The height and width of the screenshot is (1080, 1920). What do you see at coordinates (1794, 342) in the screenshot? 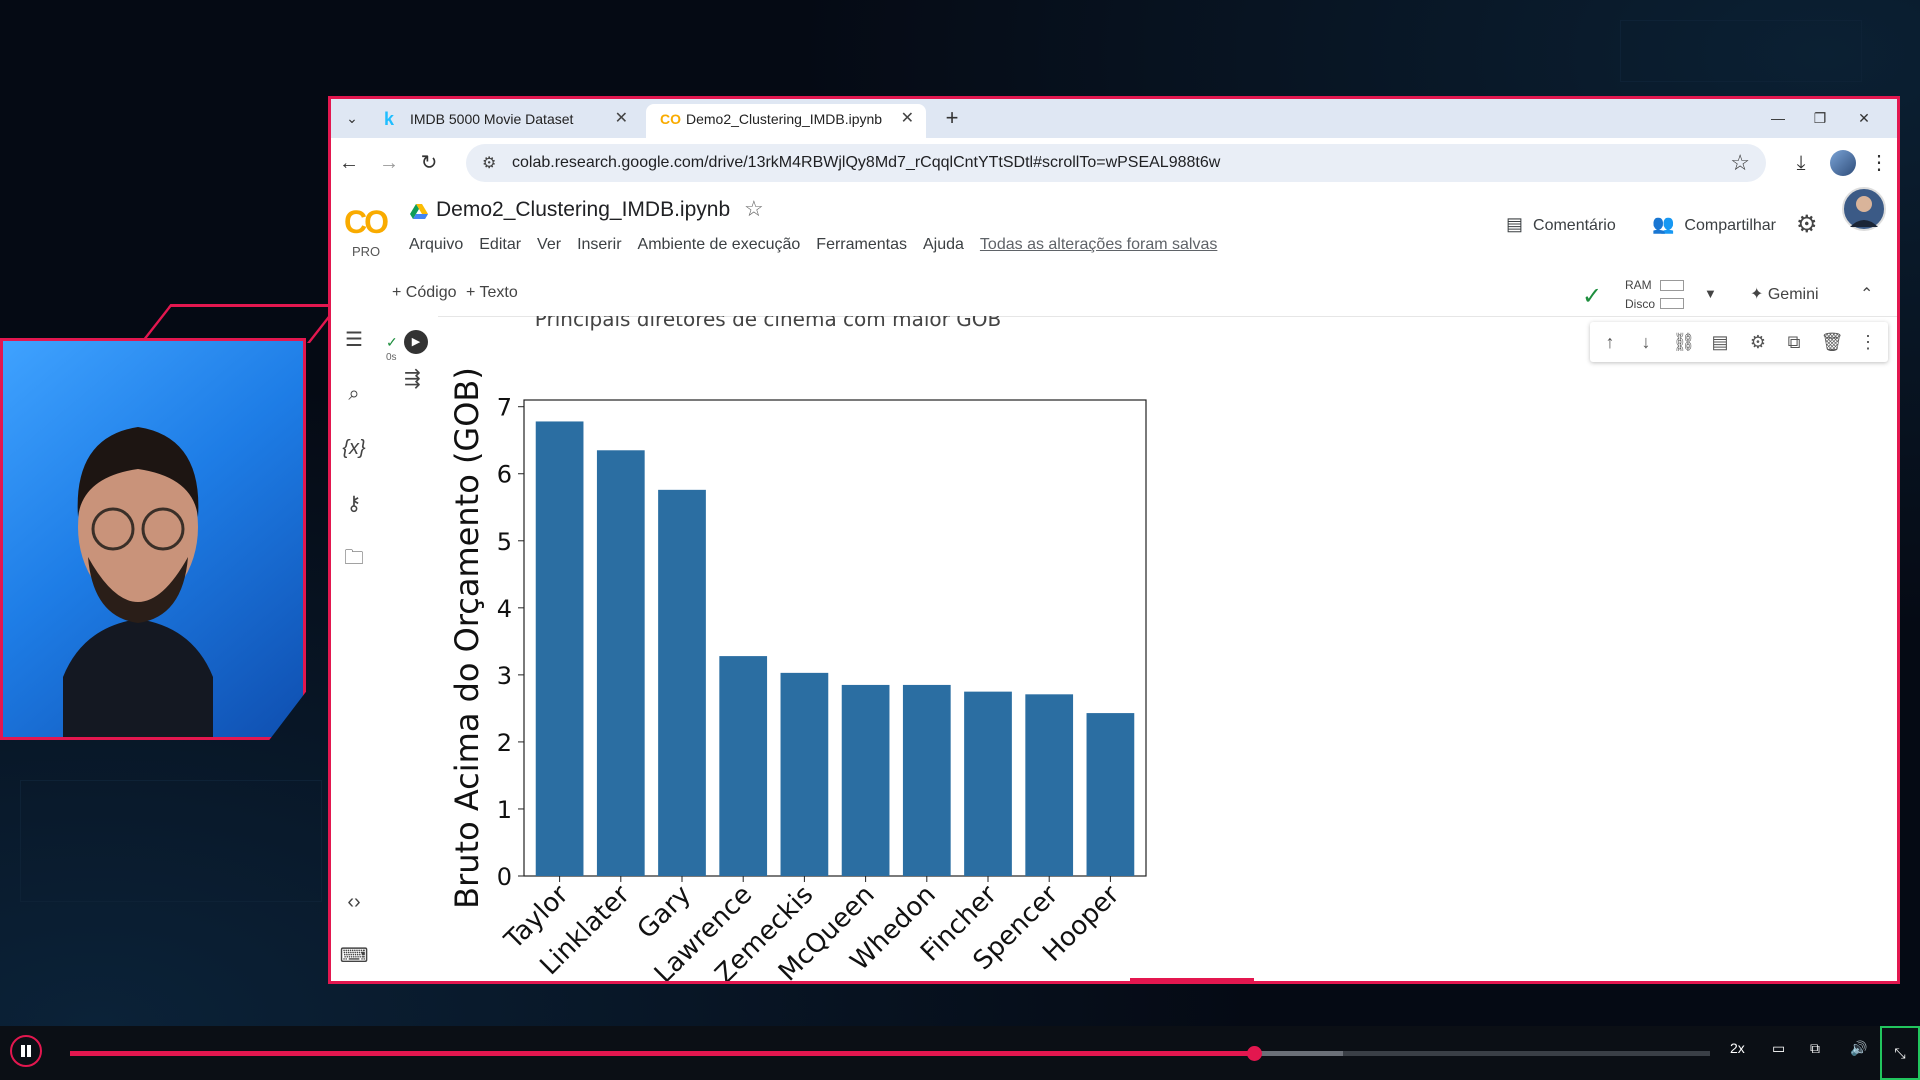
I see `mirror-cell-icon: ⧉` at bounding box center [1794, 342].